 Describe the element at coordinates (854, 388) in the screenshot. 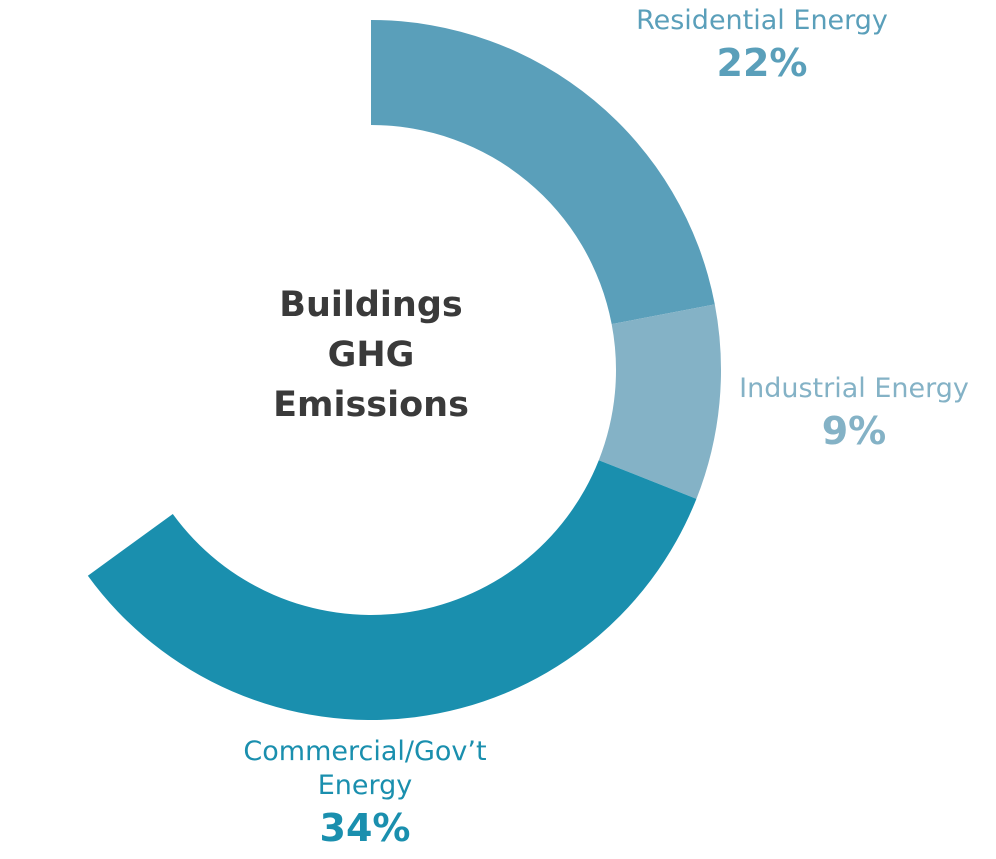

I see `segment-label: Industrial Energy` at that location.